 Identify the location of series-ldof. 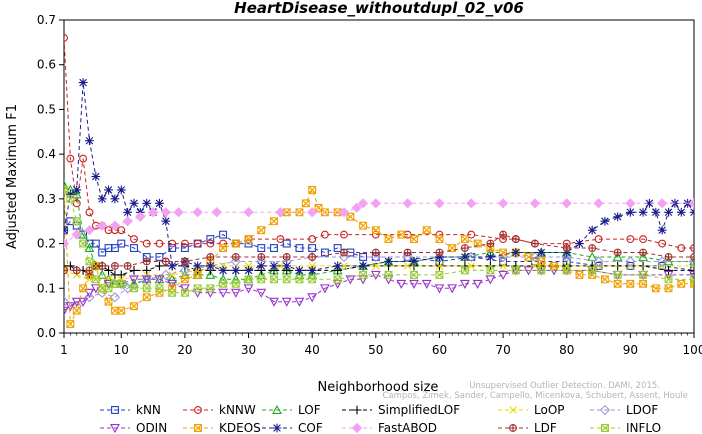
(379, 281).